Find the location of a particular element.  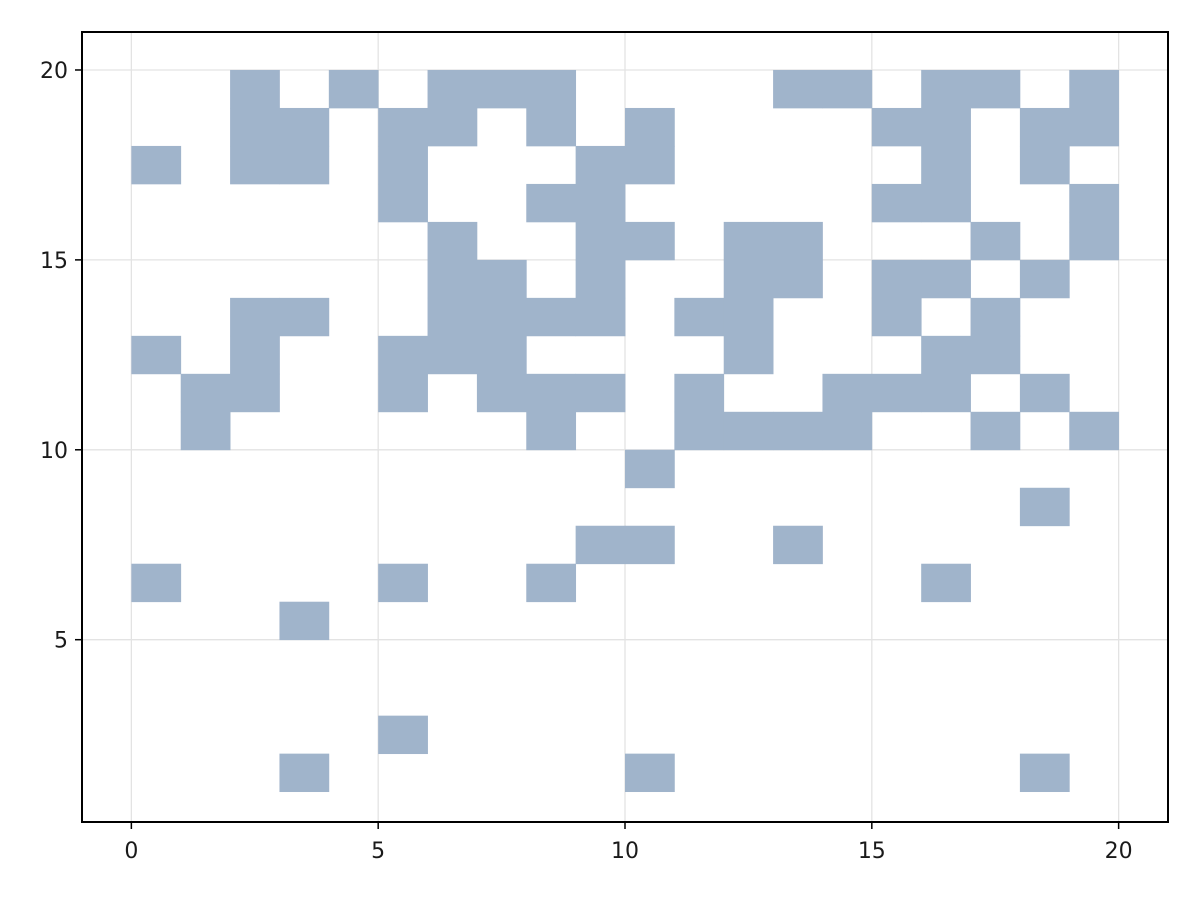

x-tick-label: 15 is located at coordinates (872, 851).